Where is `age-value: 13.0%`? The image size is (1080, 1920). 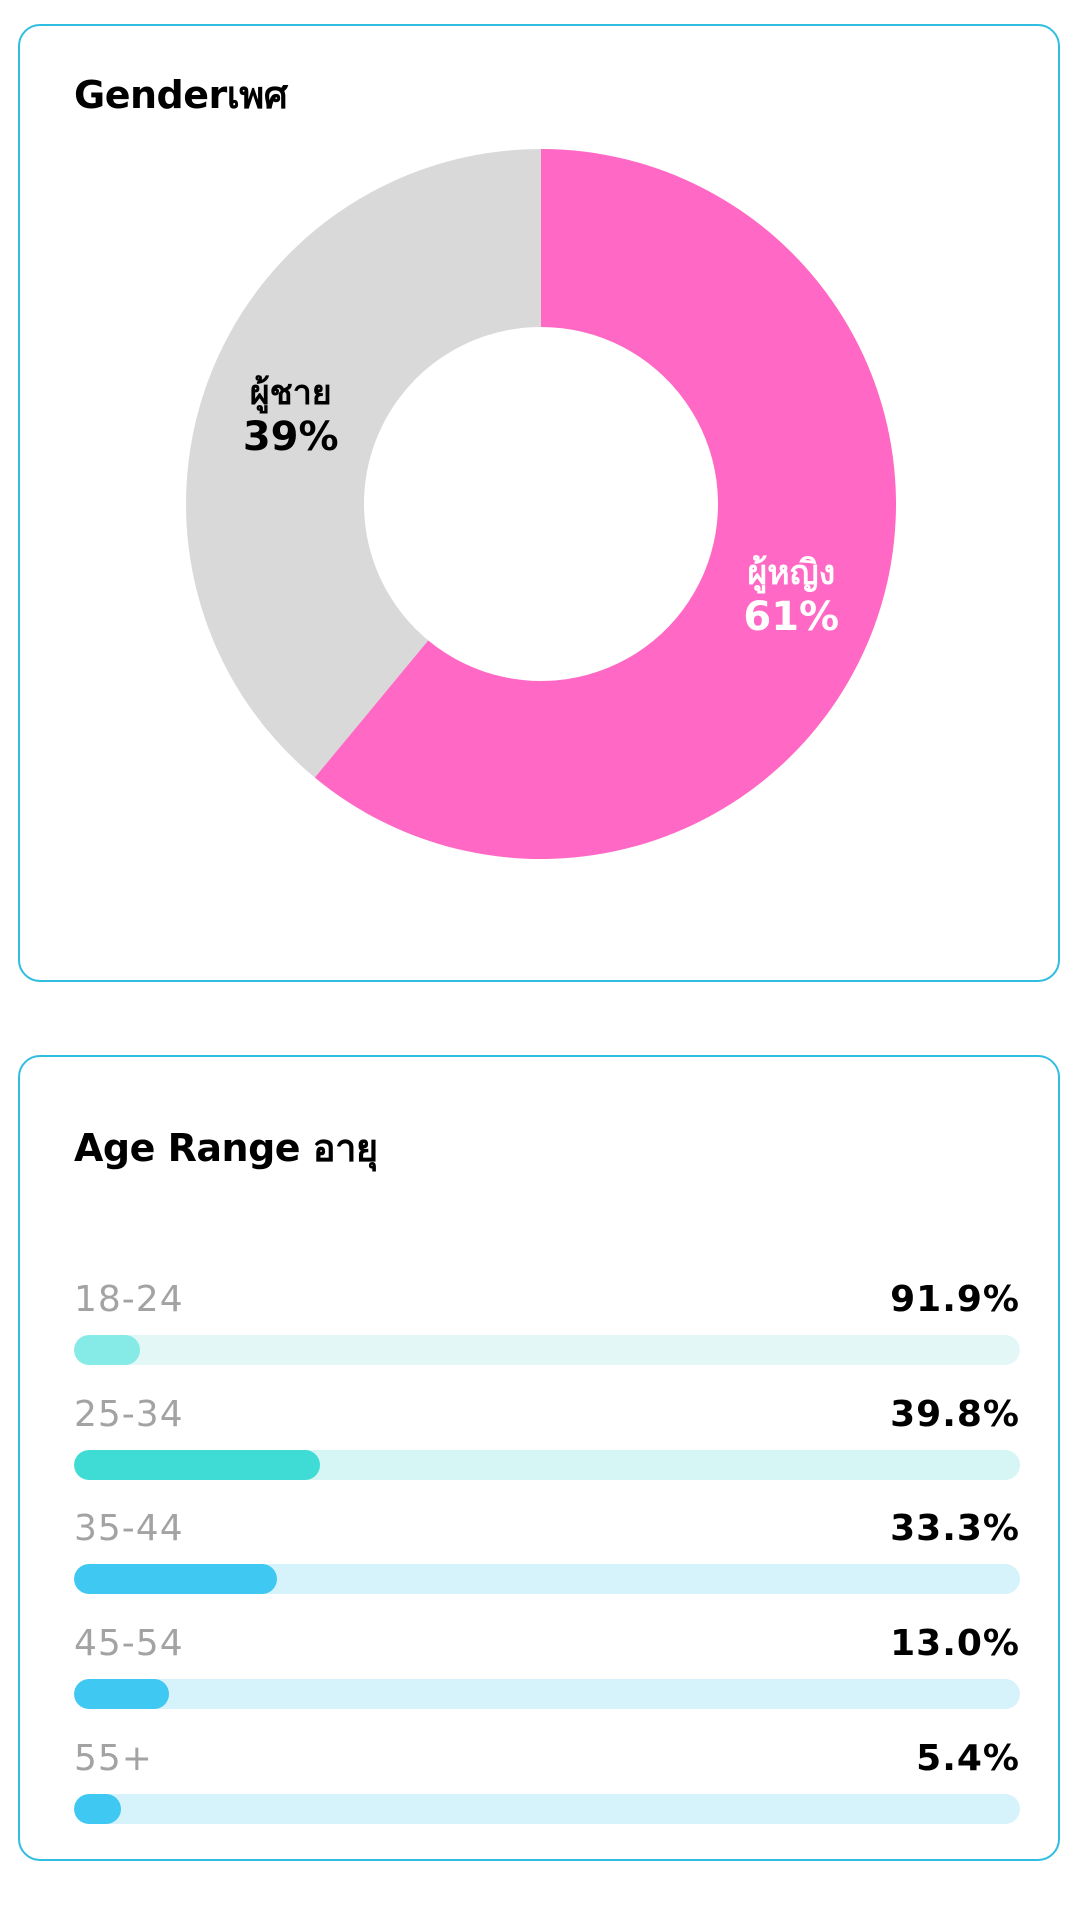 age-value: 13.0% is located at coordinates (955, 1643).